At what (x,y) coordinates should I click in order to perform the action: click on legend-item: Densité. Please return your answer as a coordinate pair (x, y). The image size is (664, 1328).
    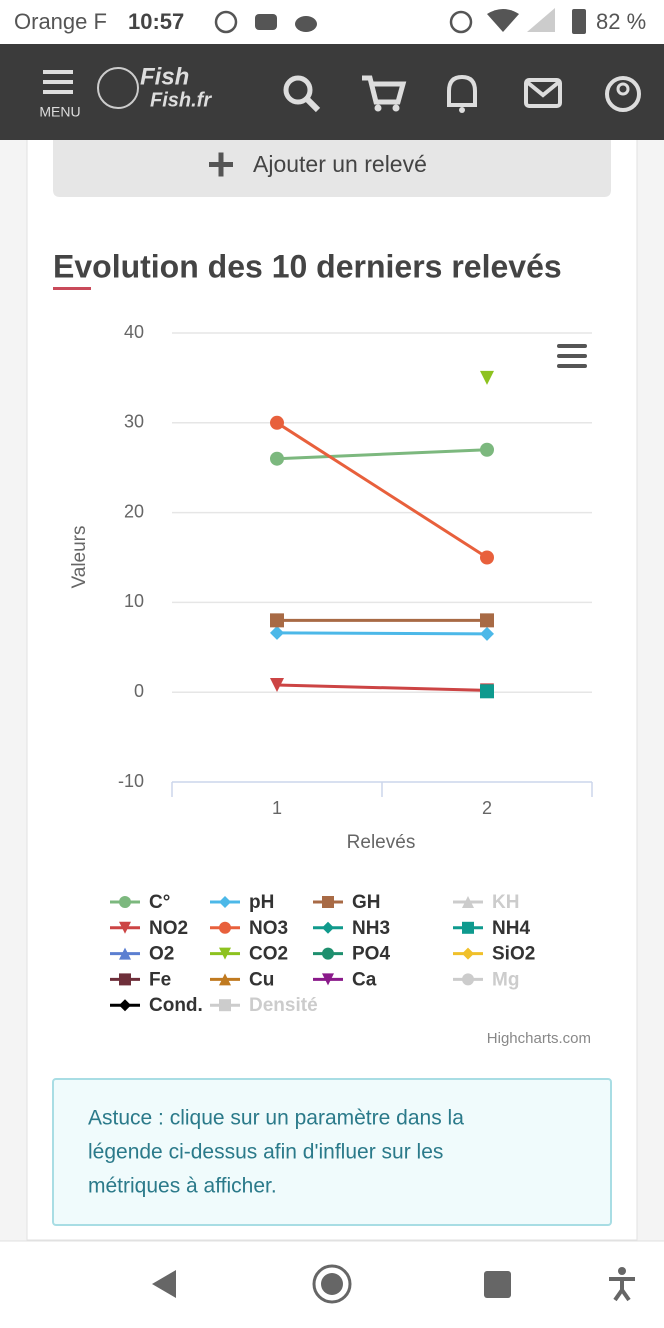
    Looking at the image, I should click on (264, 1005).